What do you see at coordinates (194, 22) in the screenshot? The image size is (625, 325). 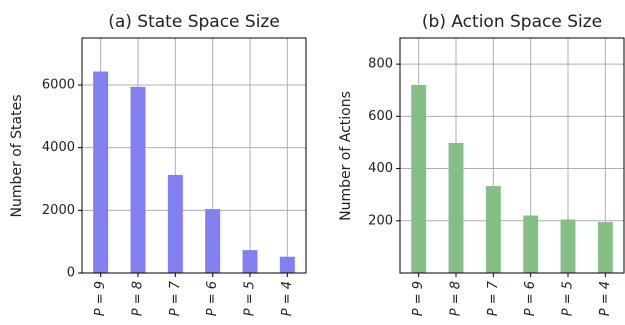 I see `chart-title: (a) State Space Size` at bounding box center [194, 22].